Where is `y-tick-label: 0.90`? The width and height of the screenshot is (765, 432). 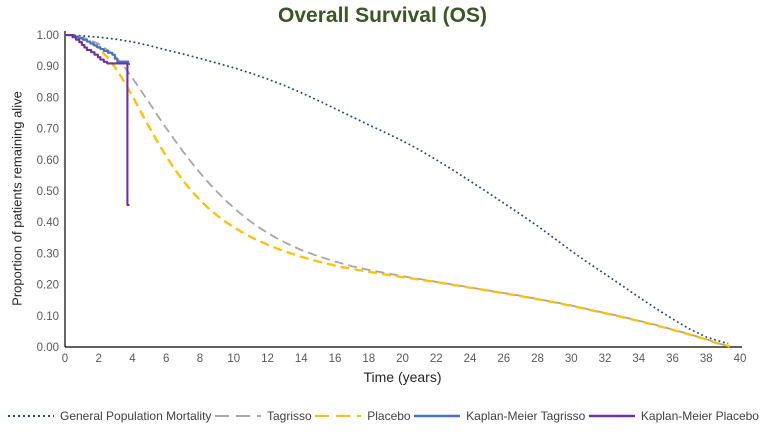
y-tick-label: 0.90 is located at coordinates (48, 67).